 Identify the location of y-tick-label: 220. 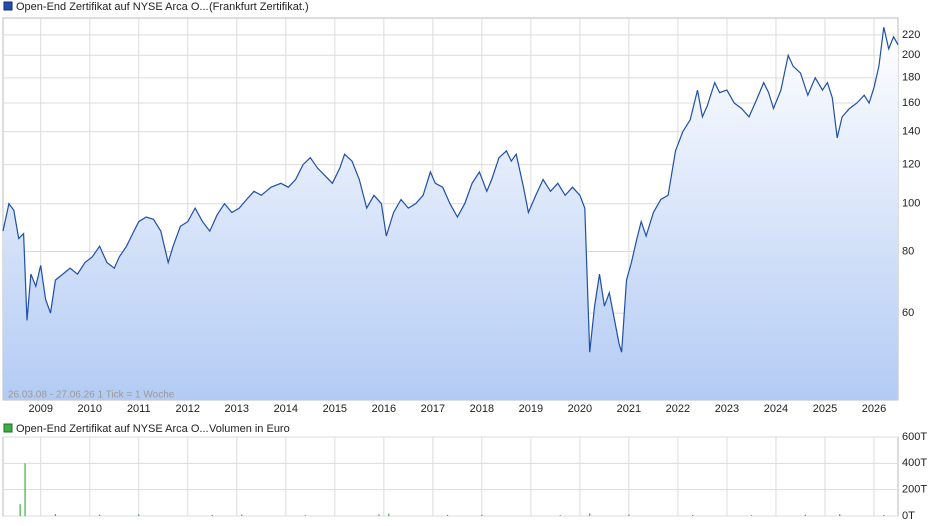
(911, 35).